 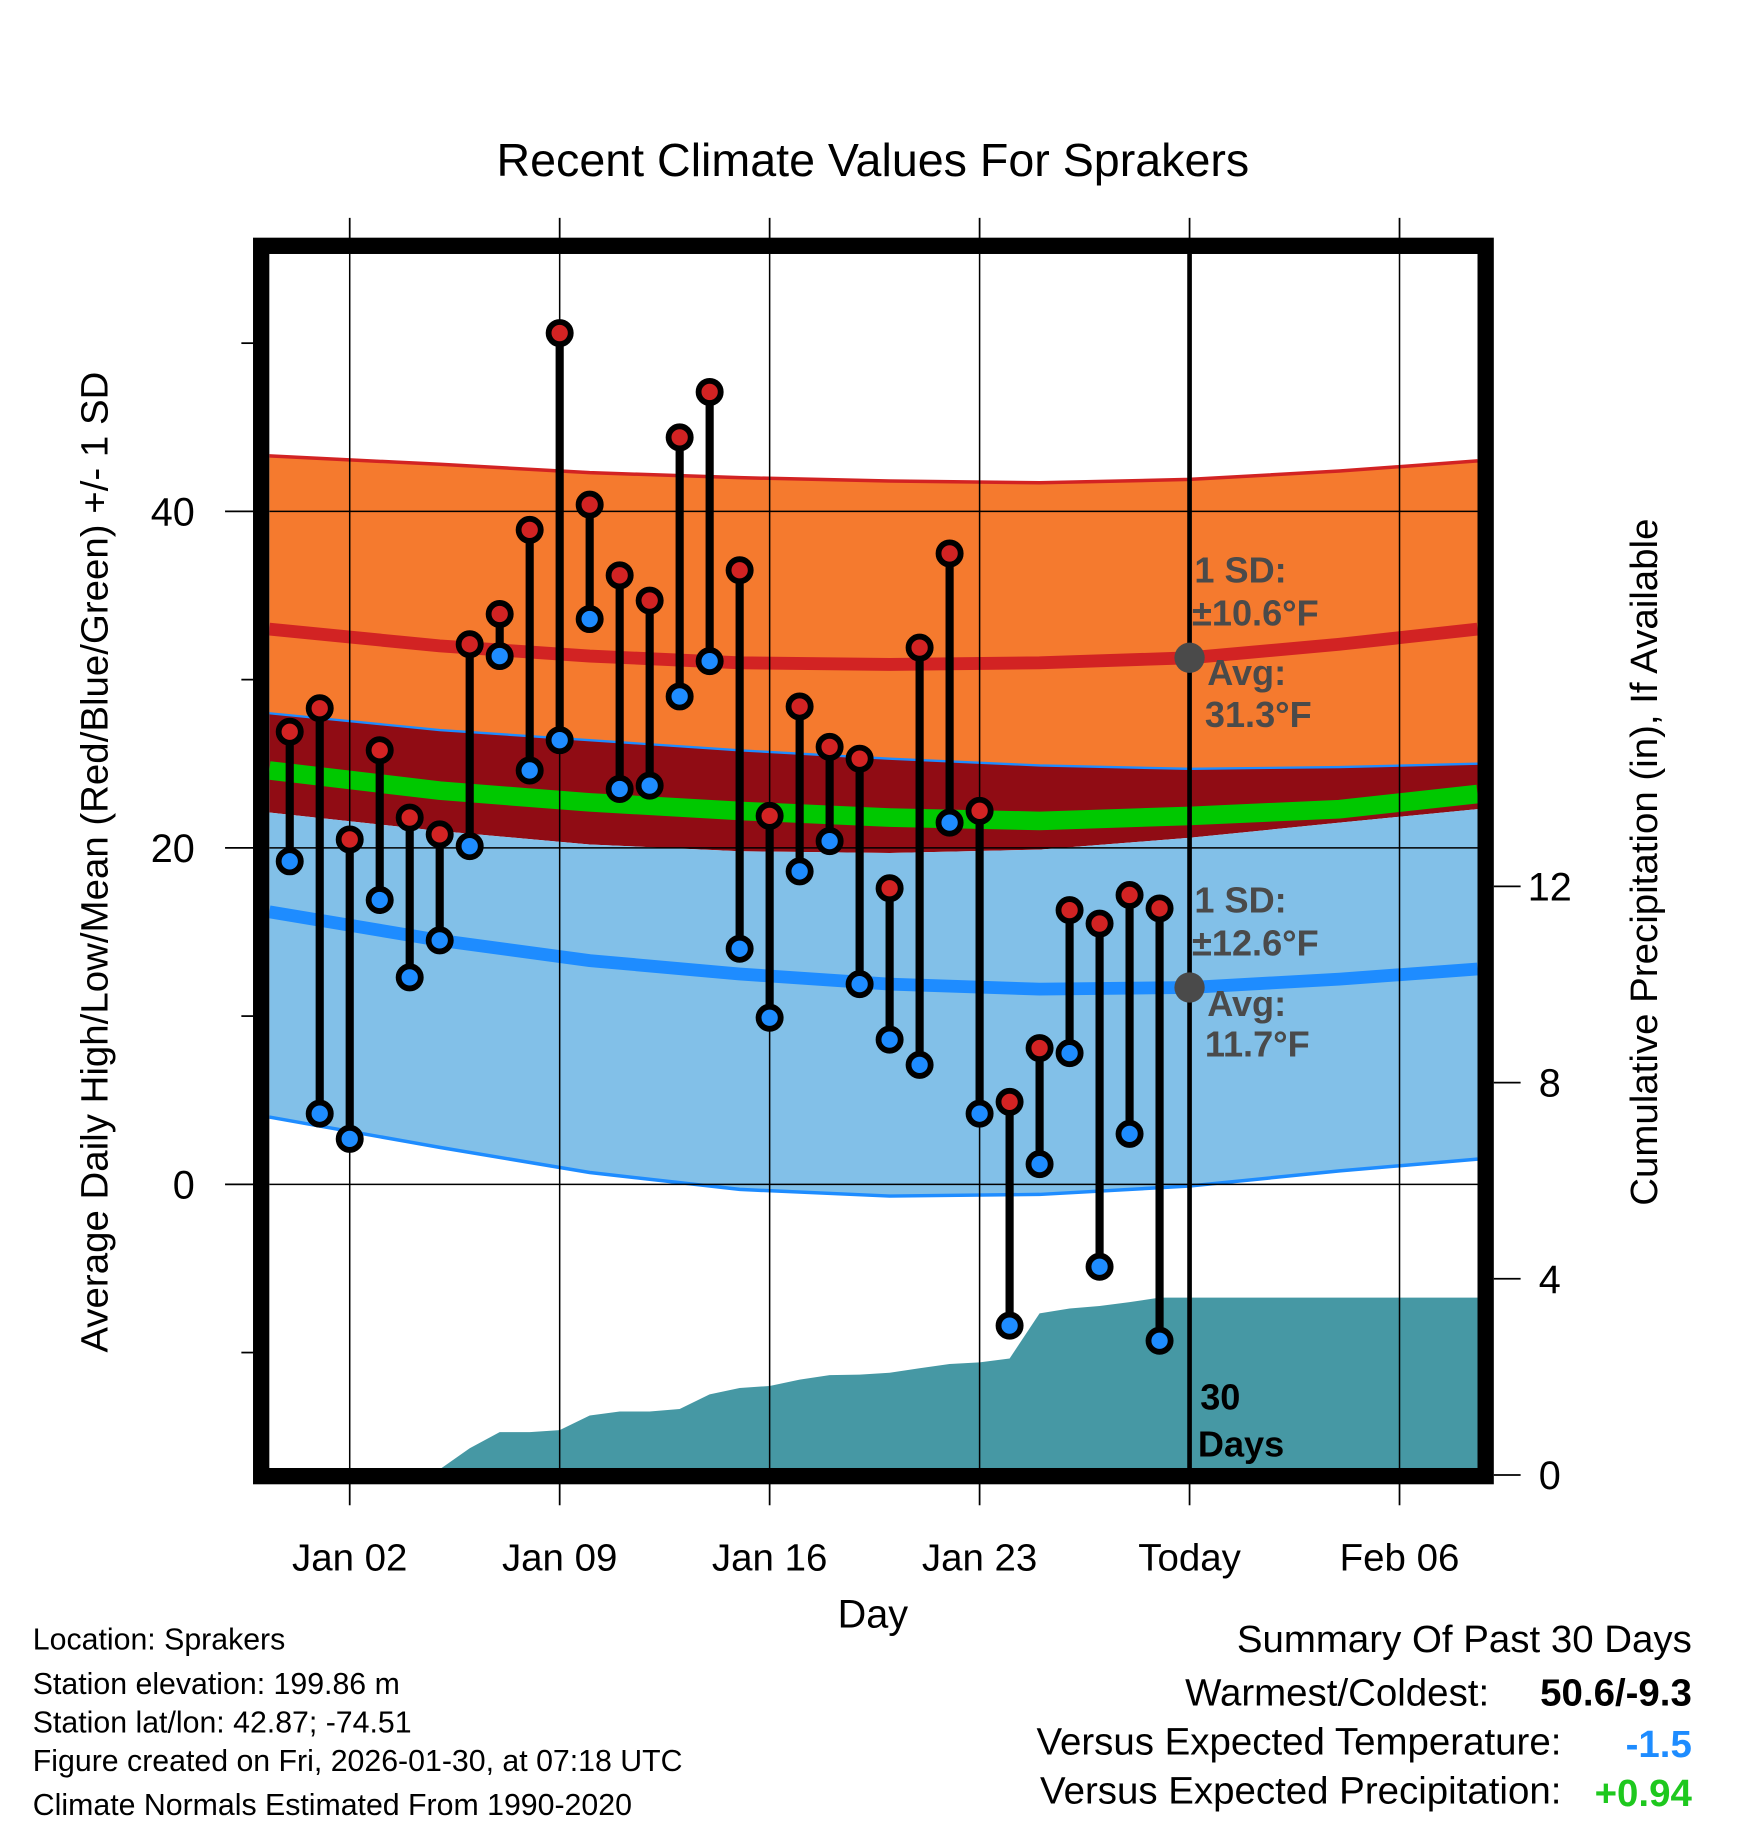 What do you see at coordinates (873, 1003) in the screenshot?
I see `low-sd-band` at bounding box center [873, 1003].